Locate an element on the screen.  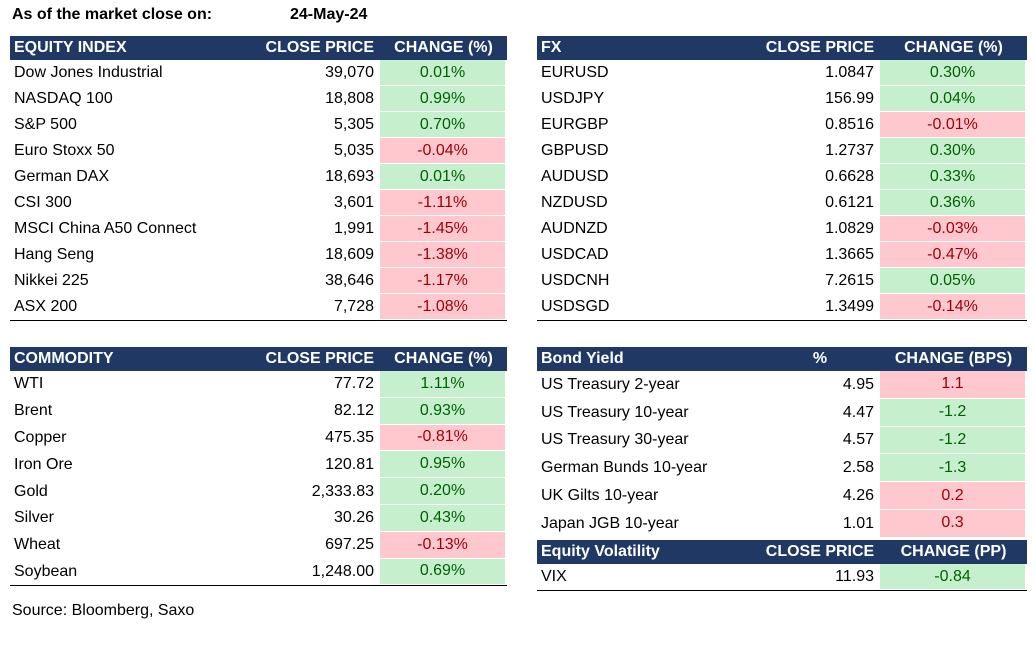
row-label: WTI is located at coordinates (29, 384).